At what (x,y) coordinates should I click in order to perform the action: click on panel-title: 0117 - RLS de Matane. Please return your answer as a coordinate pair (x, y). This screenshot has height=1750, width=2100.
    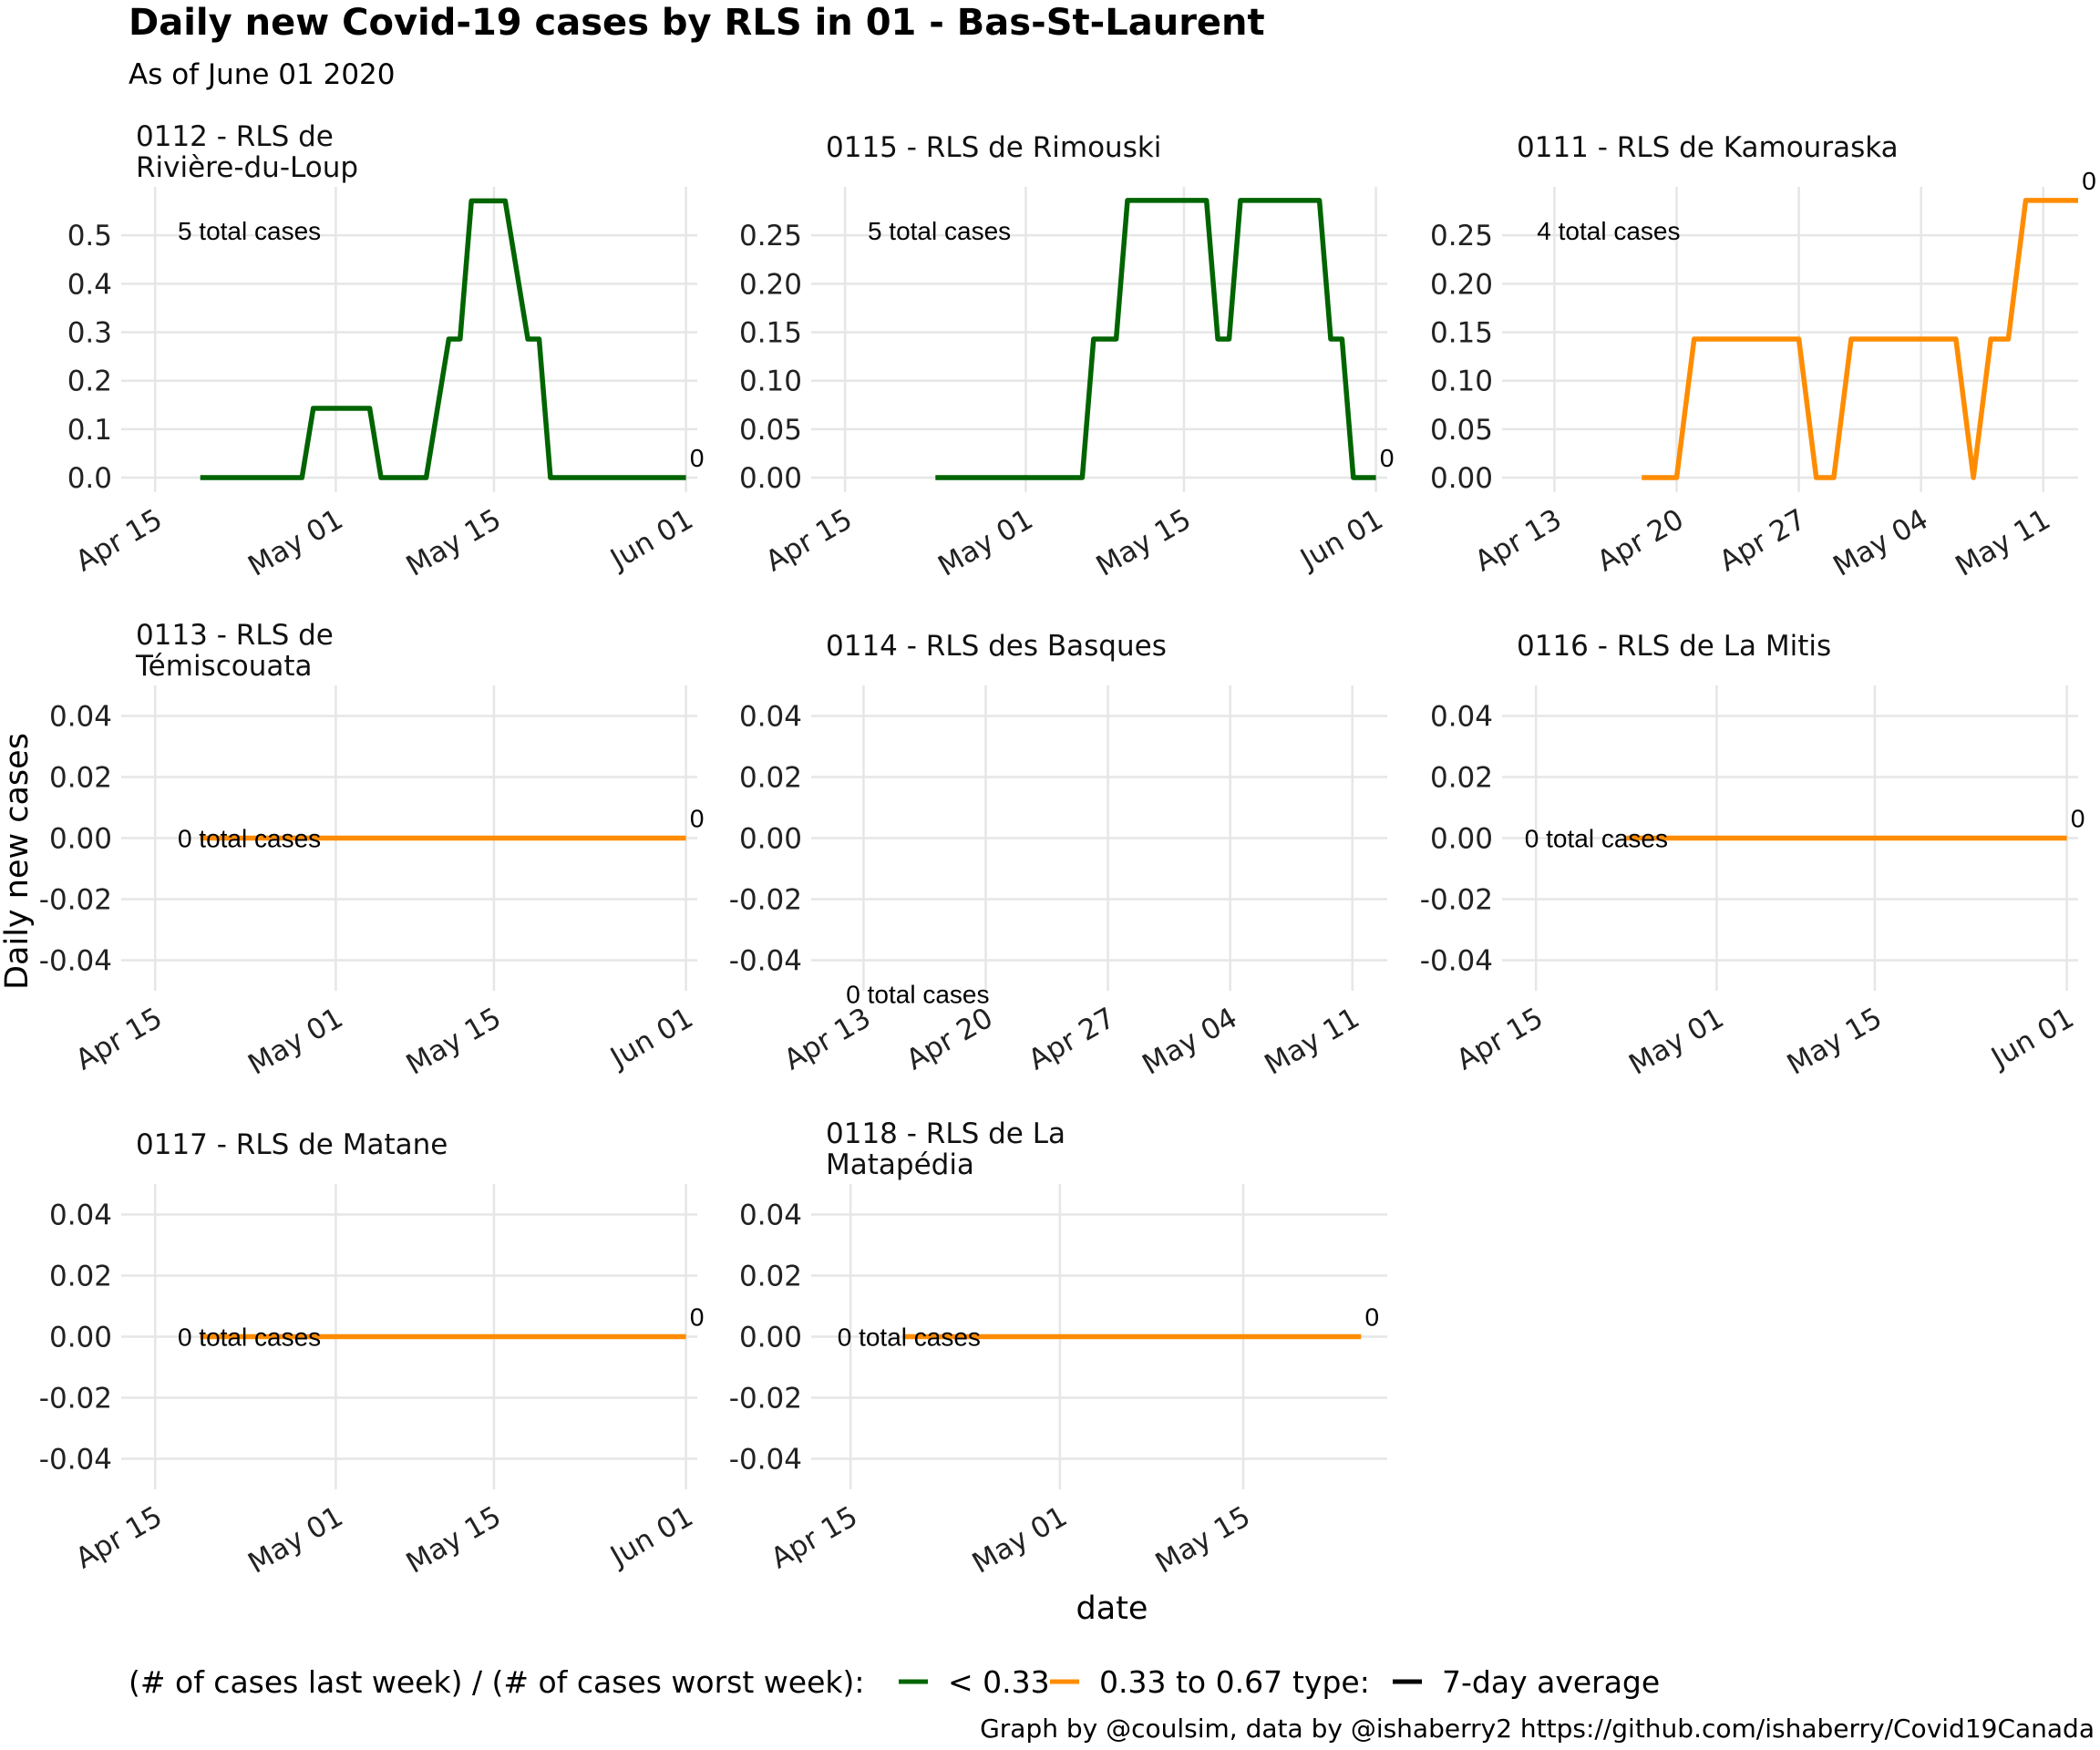
    Looking at the image, I should click on (292, 1144).